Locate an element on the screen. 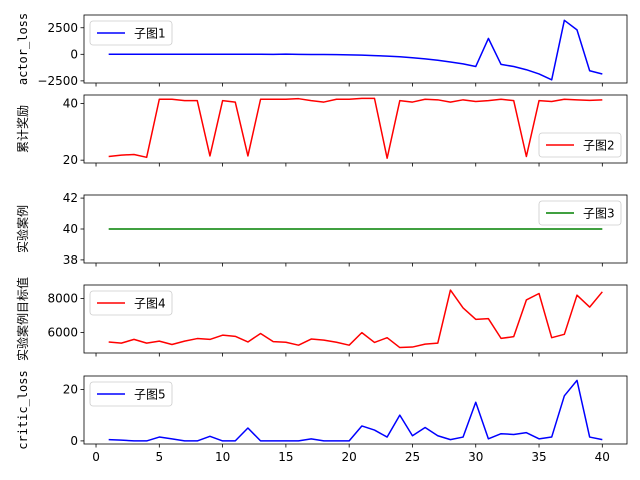  x-tick-label: 5 is located at coordinates (159, 457).